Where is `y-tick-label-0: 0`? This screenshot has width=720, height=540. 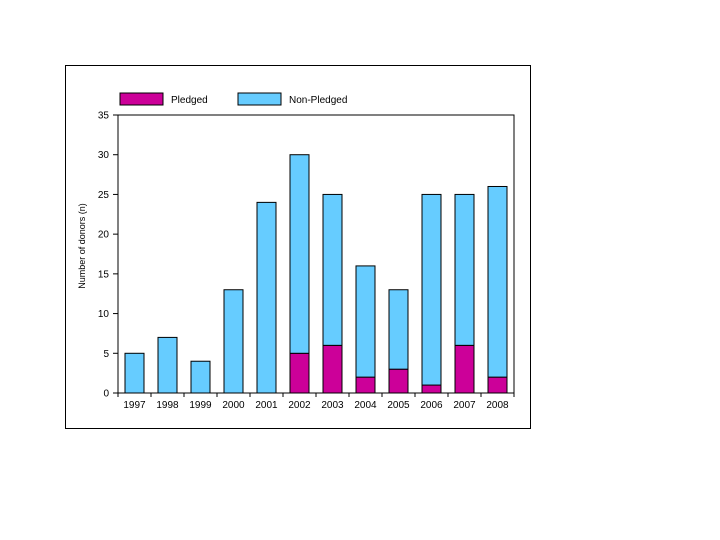 y-tick-label-0: 0 is located at coordinates (106, 394).